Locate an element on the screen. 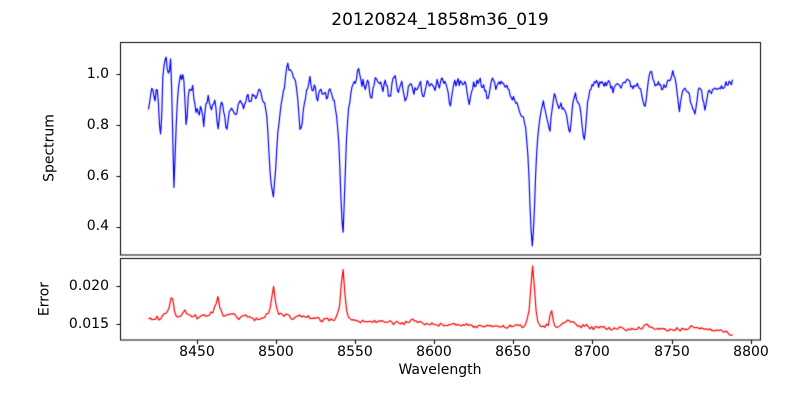  x-tick-label: 8750 is located at coordinates (672, 352).